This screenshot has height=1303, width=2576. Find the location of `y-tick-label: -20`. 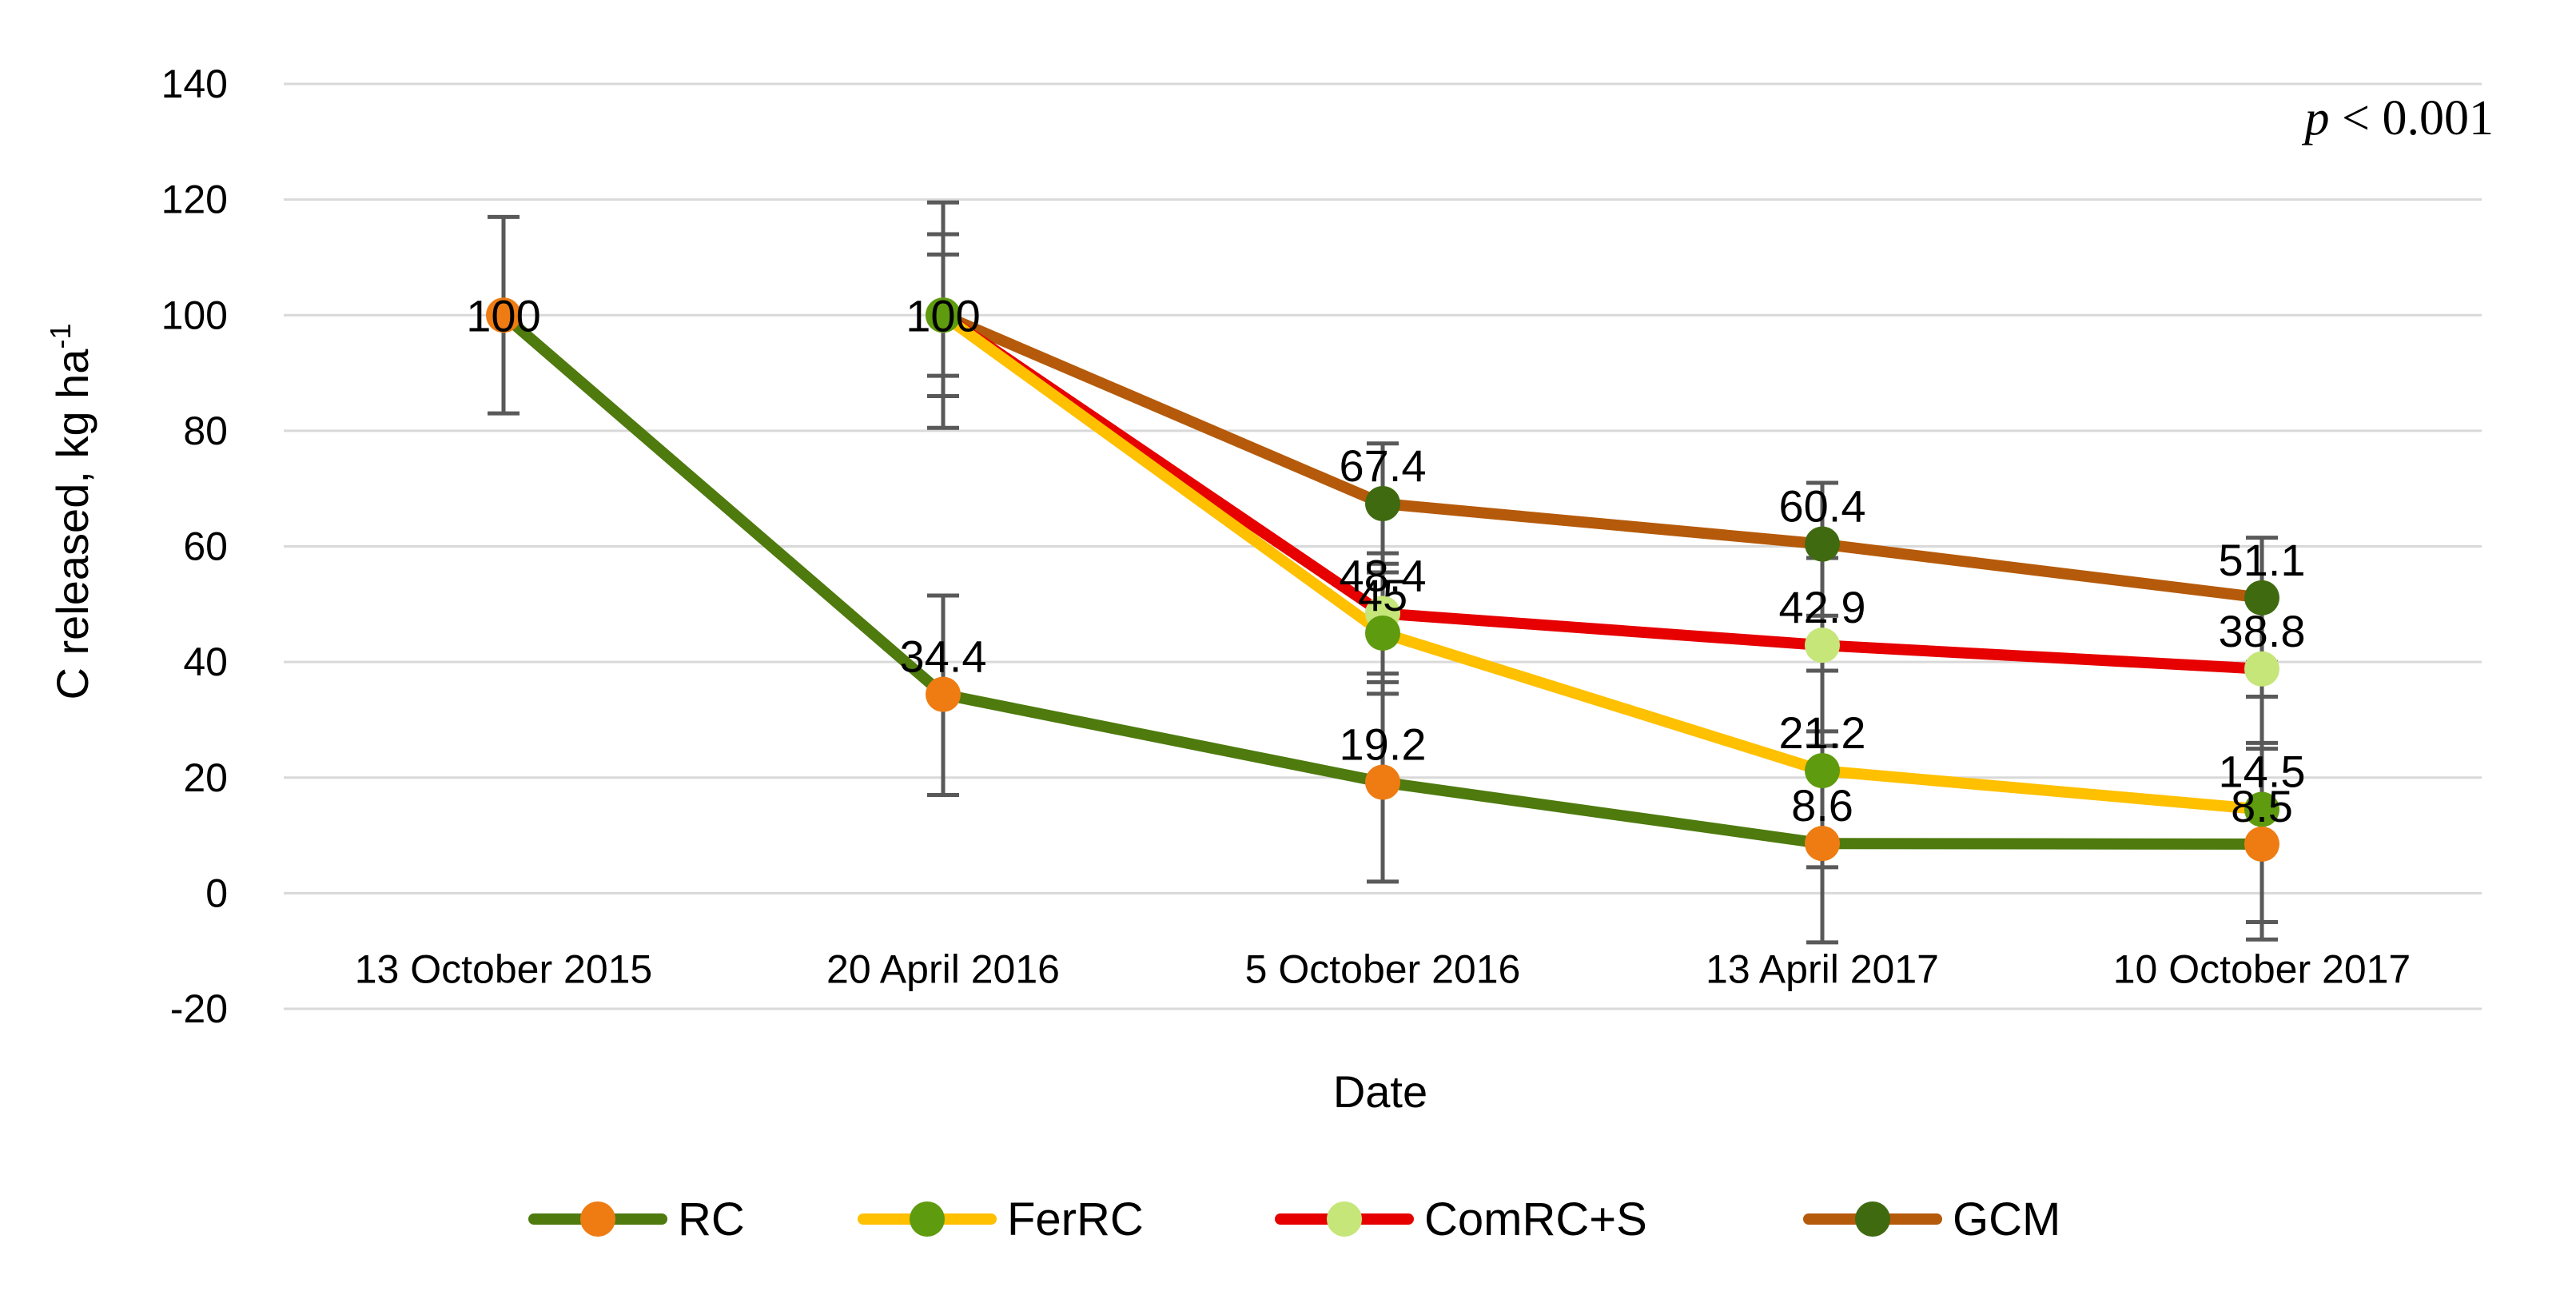

y-tick-label: -20 is located at coordinates (199, 1008).